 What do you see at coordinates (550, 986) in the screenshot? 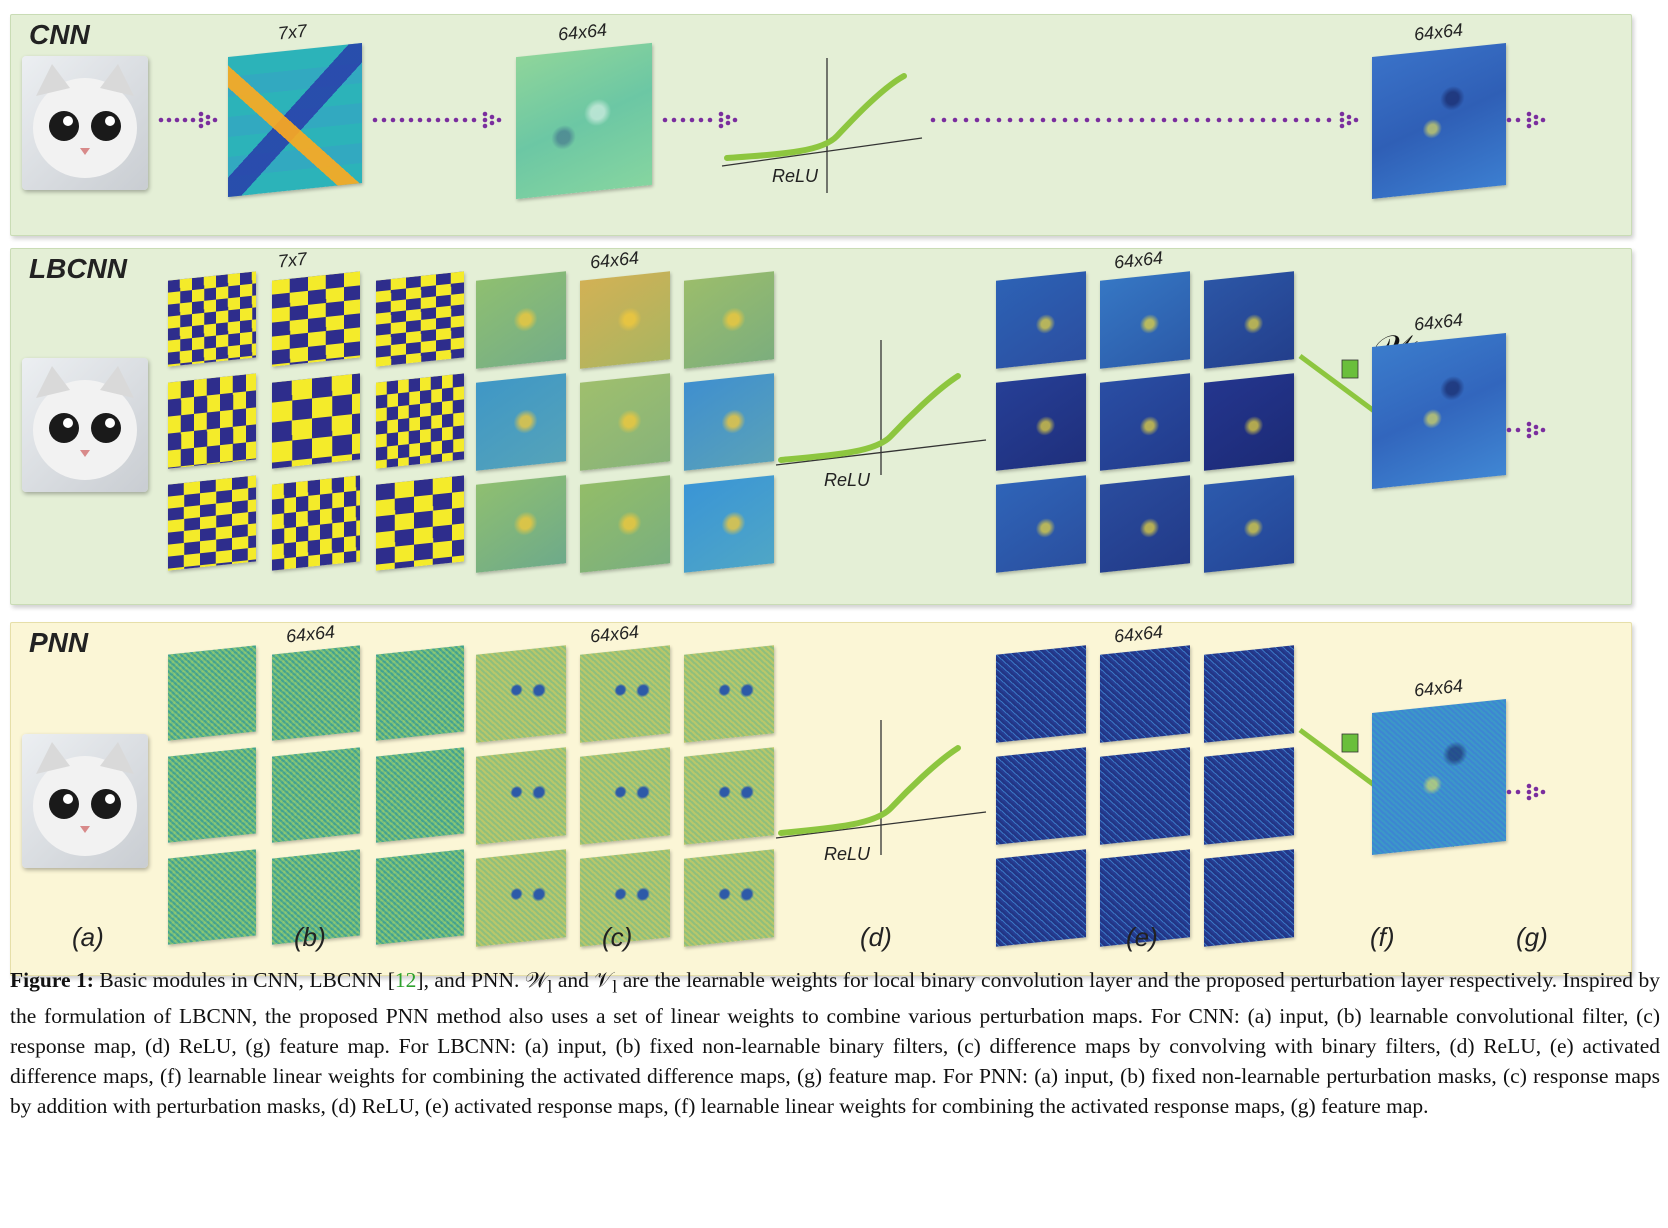
I see `caption-subscript-1: l` at bounding box center [550, 986].